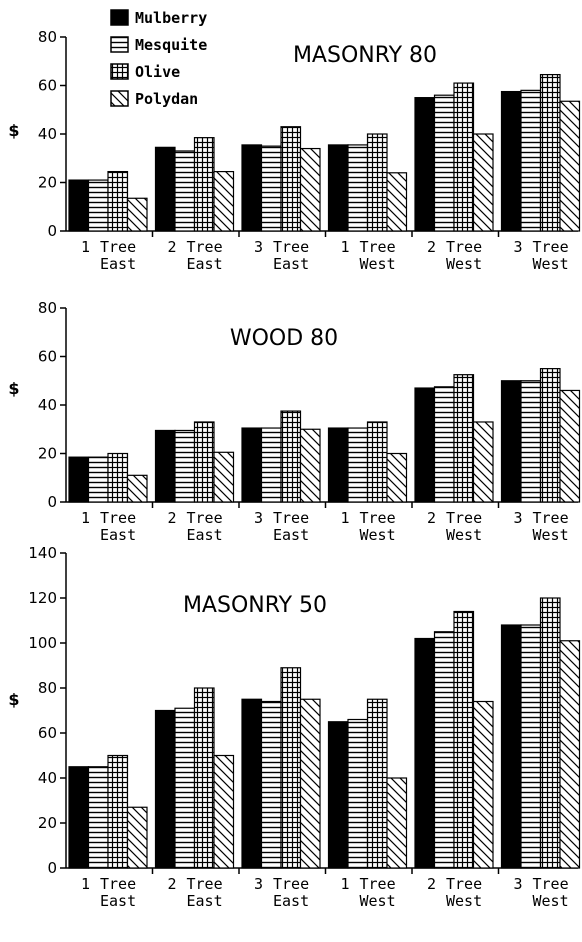 The width and height of the screenshot is (582, 942). What do you see at coordinates (119, 44) in the screenshot?
I see `legend-swatch-mesquite` at bounding box center [119, 44].